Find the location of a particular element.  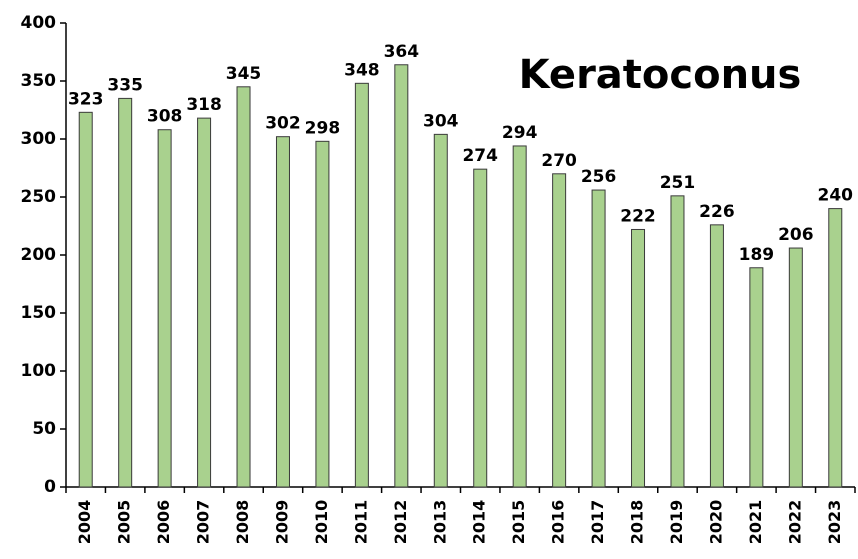

y-tick-label: 400 is located at coordinates (39, 23).